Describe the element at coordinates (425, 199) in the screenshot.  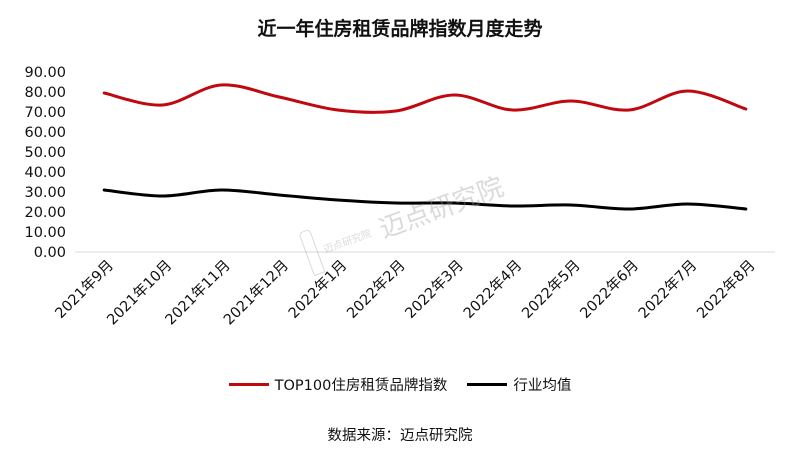
I see `series-line-industry-avg` at that location.